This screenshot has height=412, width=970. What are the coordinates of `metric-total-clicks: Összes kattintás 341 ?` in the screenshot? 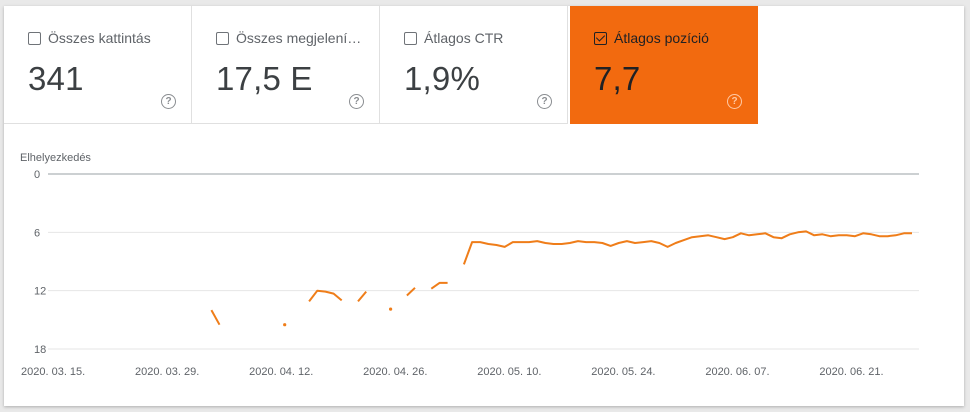 It's located at (98, 65).